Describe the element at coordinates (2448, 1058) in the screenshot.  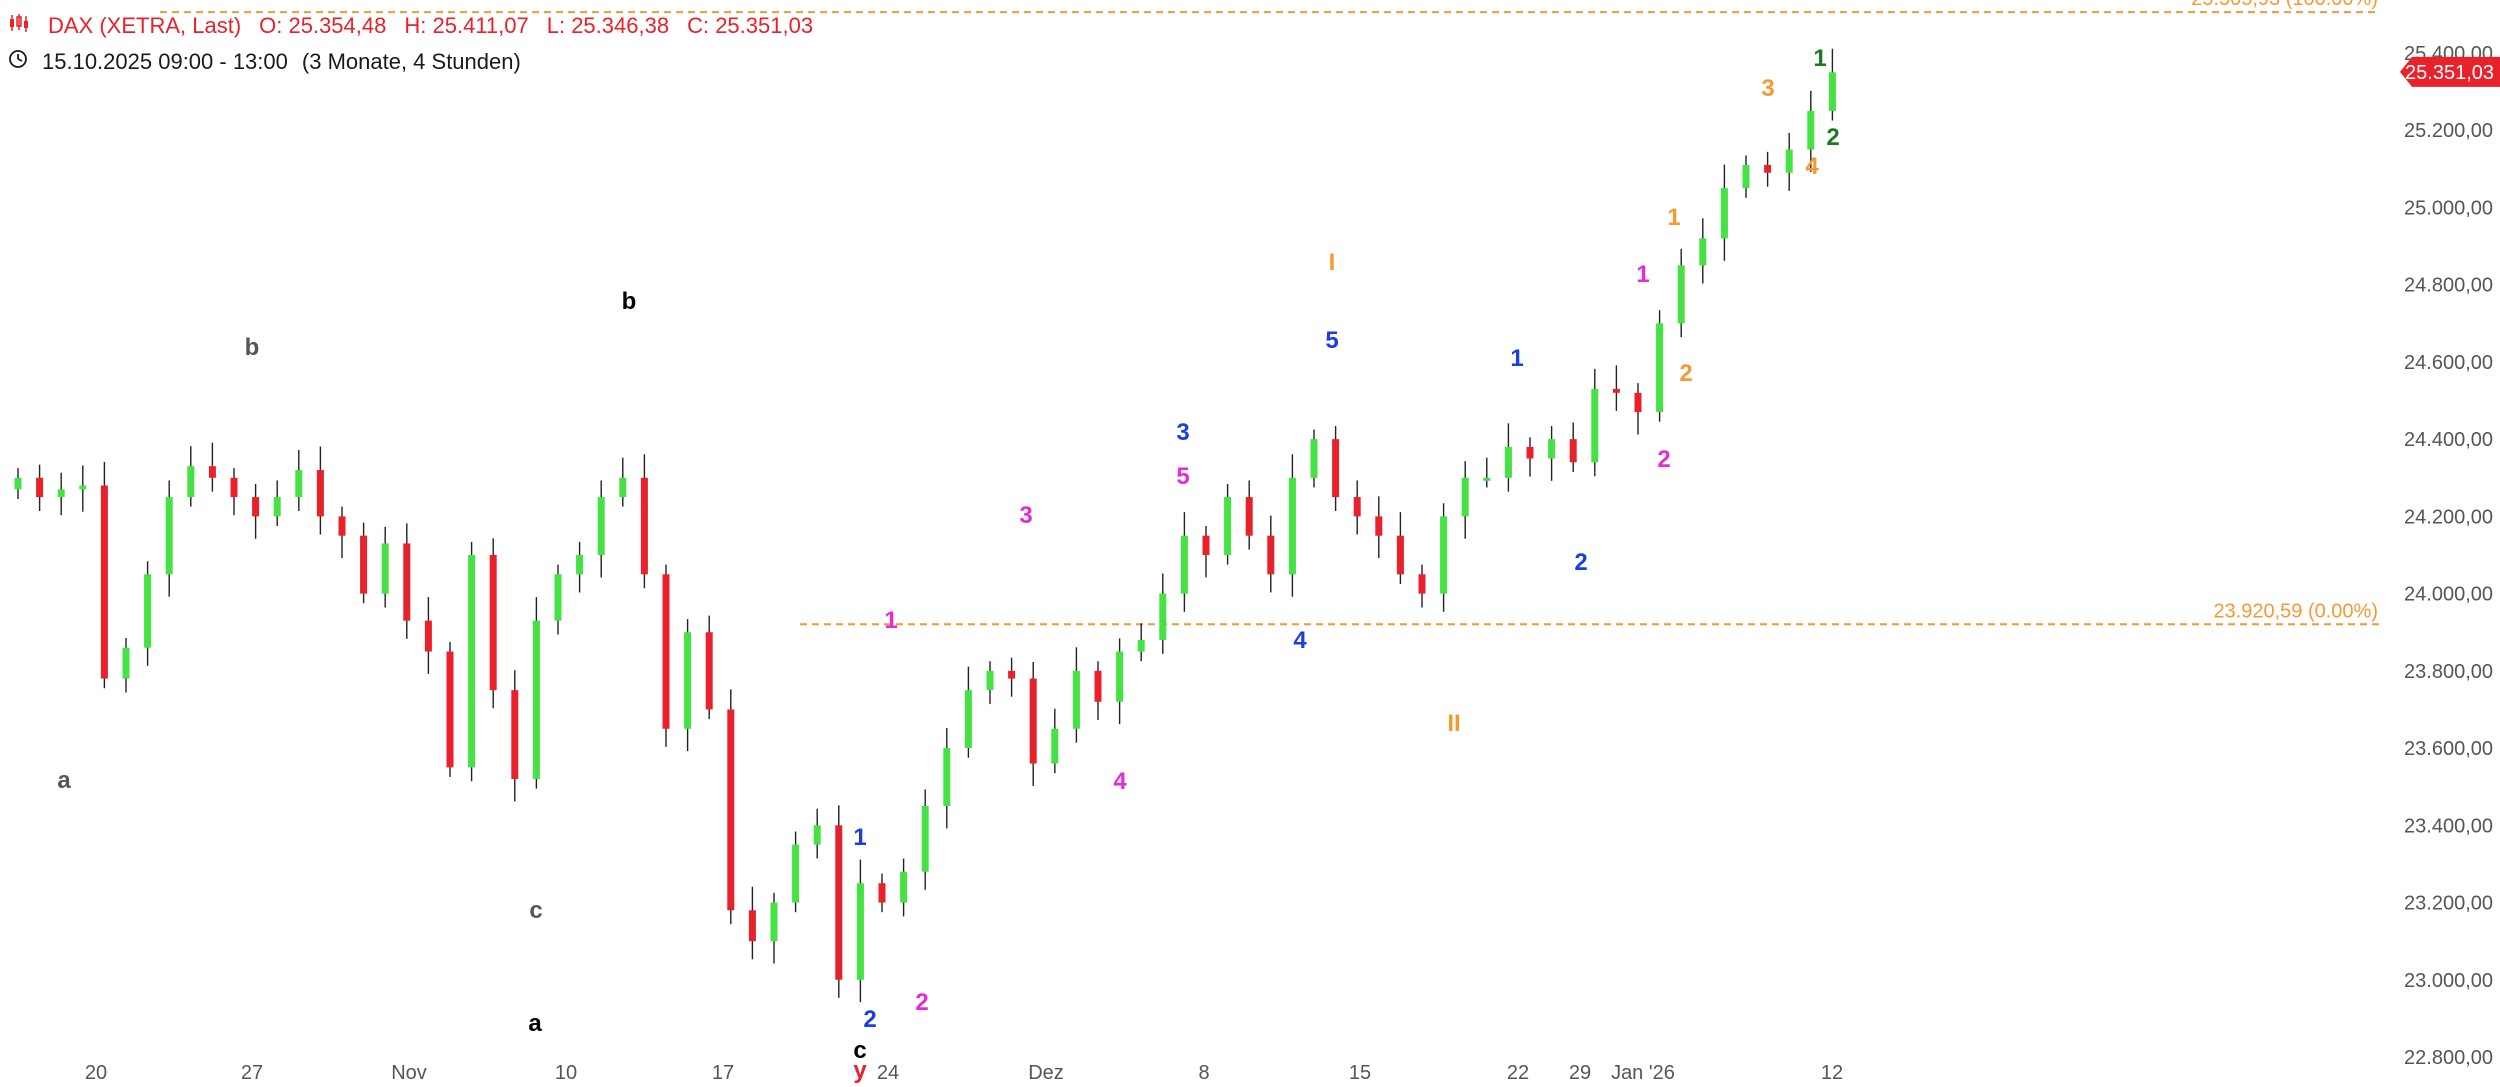
I see `y-tick-label: 22.800,00` at that location.